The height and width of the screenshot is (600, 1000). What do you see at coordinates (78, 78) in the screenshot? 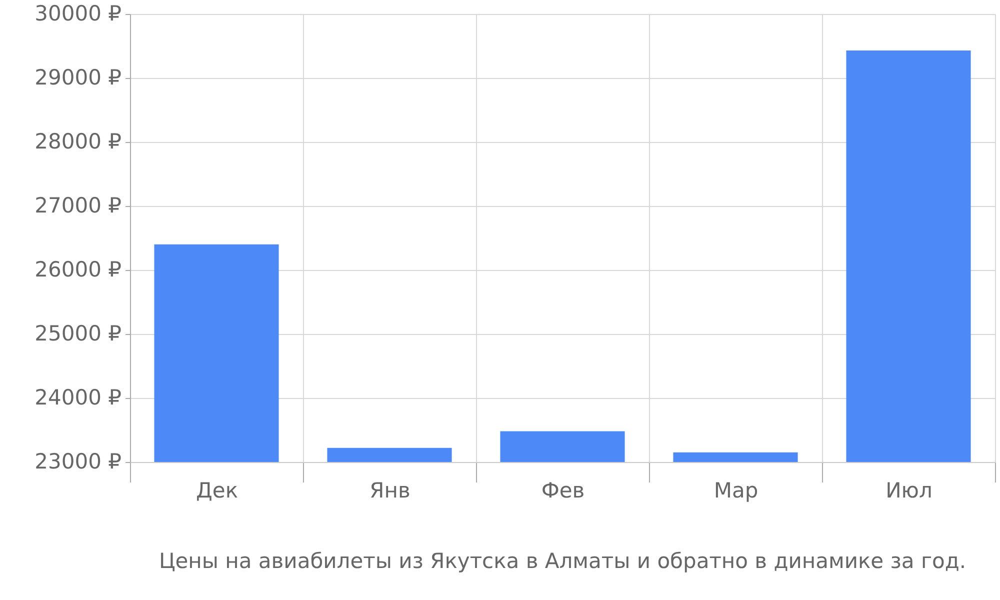
I see `y-tick-label: 29000 ₽` at bounding box center [78, 78].